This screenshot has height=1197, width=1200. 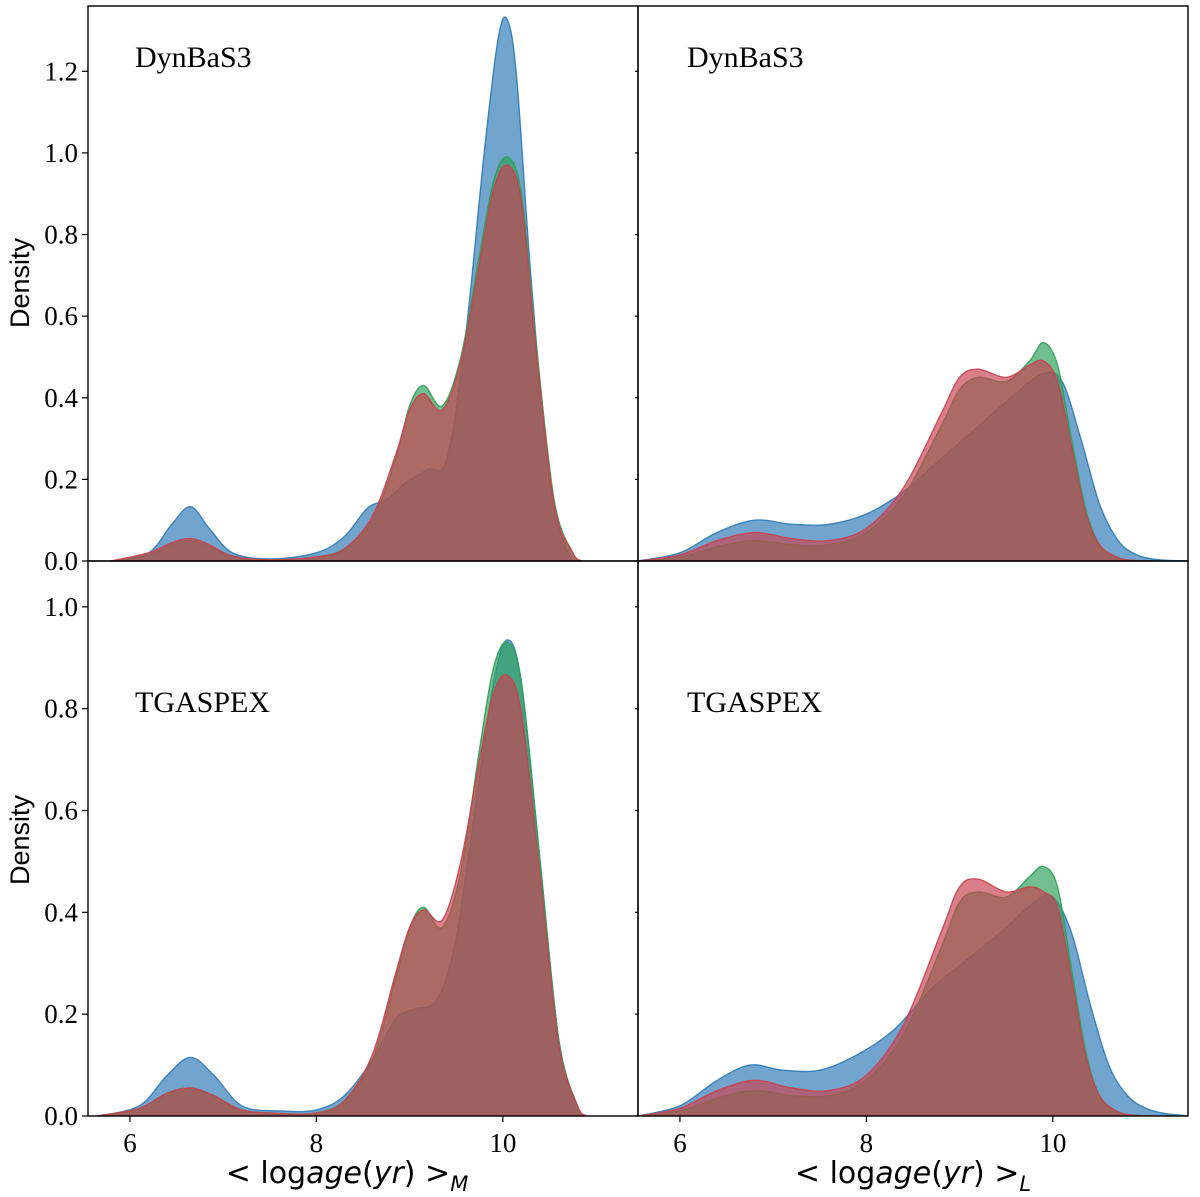 What do you see at coordinates (347, 1176) in the screenshot?
I see `xlabel-left: < logage(yr) >M` at bounding box center [347, 1176].